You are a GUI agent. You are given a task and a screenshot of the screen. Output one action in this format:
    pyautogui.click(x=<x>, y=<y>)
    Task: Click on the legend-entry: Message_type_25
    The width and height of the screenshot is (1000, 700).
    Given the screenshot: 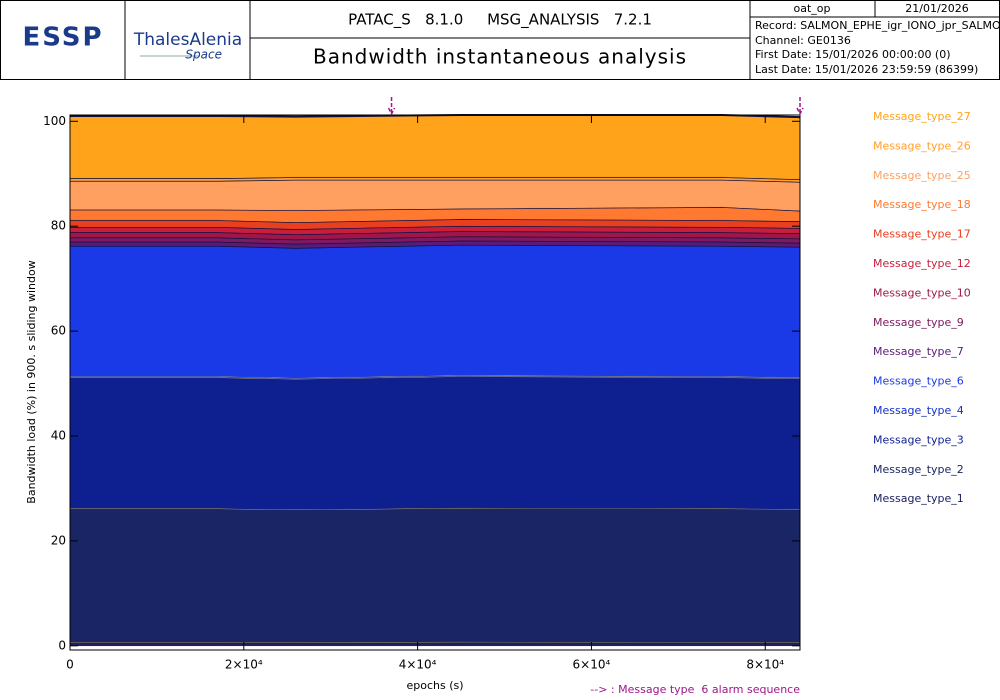 What is the action you would take?
    pyautogui.click(x=922, y=175)
    